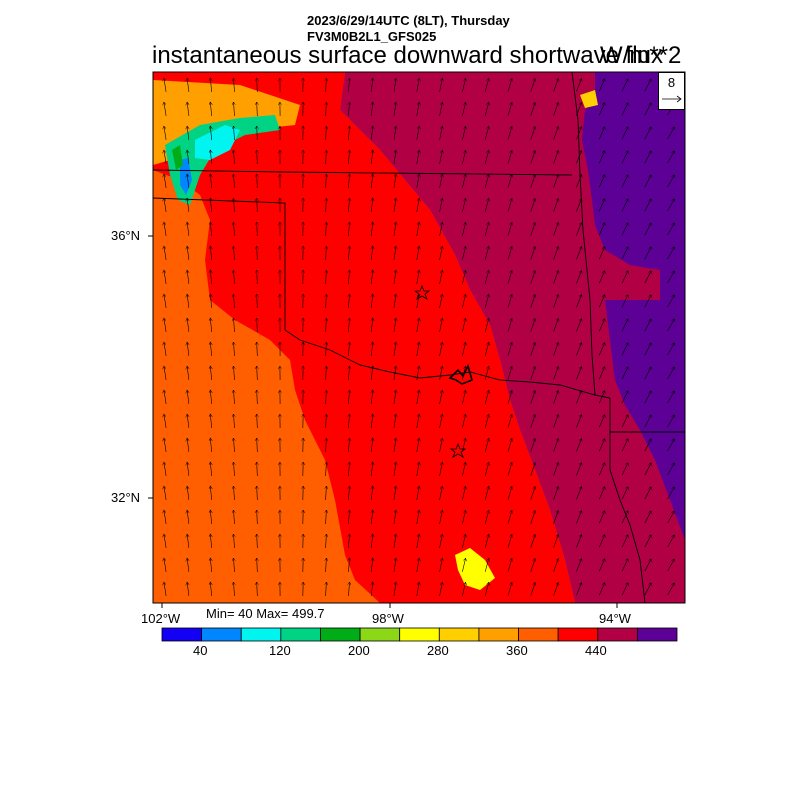 The width and height of the screenshot is (800, 800). Describe the element at coordinates (126, 497) in the screenshot. I see `lat-label-32n: 32°N` at that location.